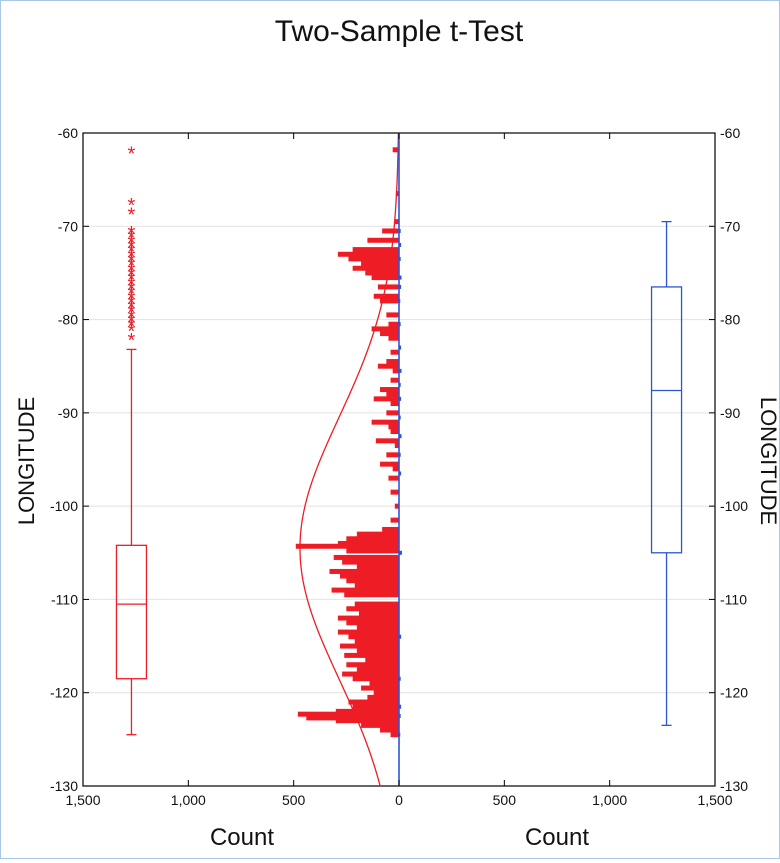  Describe the element at coordinates (64, 693) in the screenshot. I see `y-tick-label-left: -120` at that location.